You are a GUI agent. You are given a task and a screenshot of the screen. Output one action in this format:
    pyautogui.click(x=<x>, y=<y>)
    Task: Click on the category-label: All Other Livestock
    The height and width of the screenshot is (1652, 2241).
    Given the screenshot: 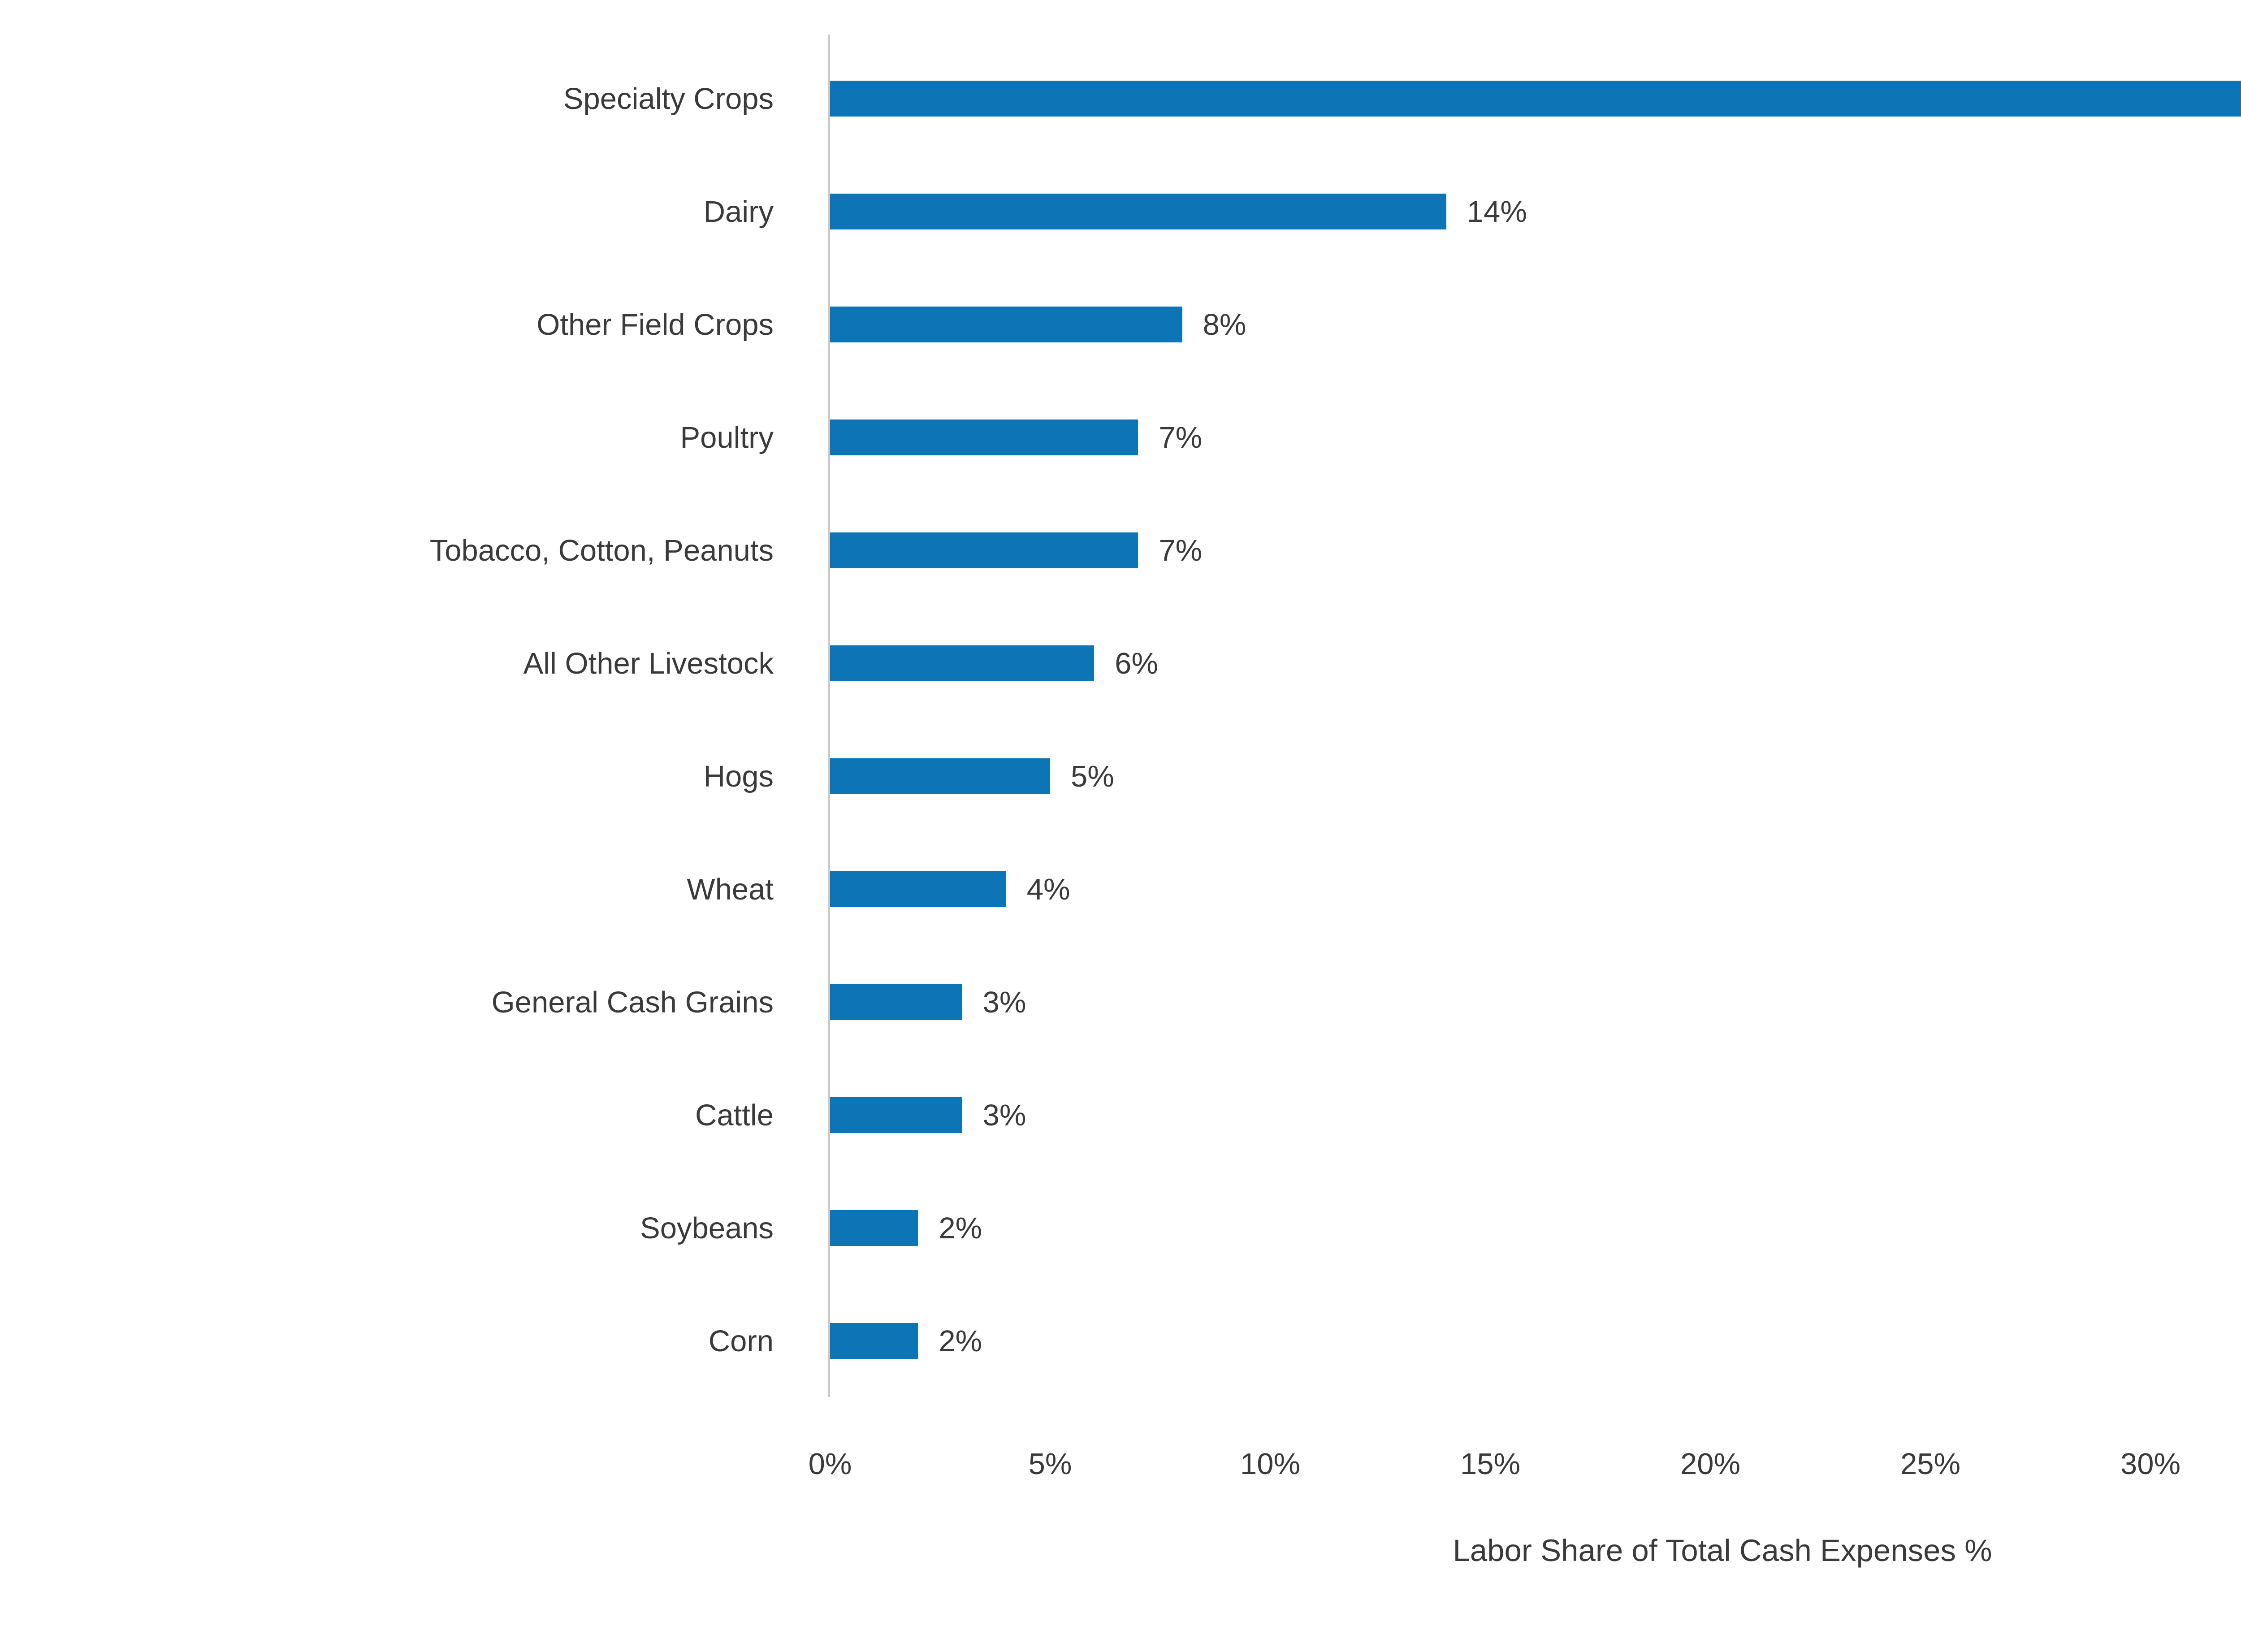 What is the action you would take?
    pyautogui.click(x=648, y=663)
    